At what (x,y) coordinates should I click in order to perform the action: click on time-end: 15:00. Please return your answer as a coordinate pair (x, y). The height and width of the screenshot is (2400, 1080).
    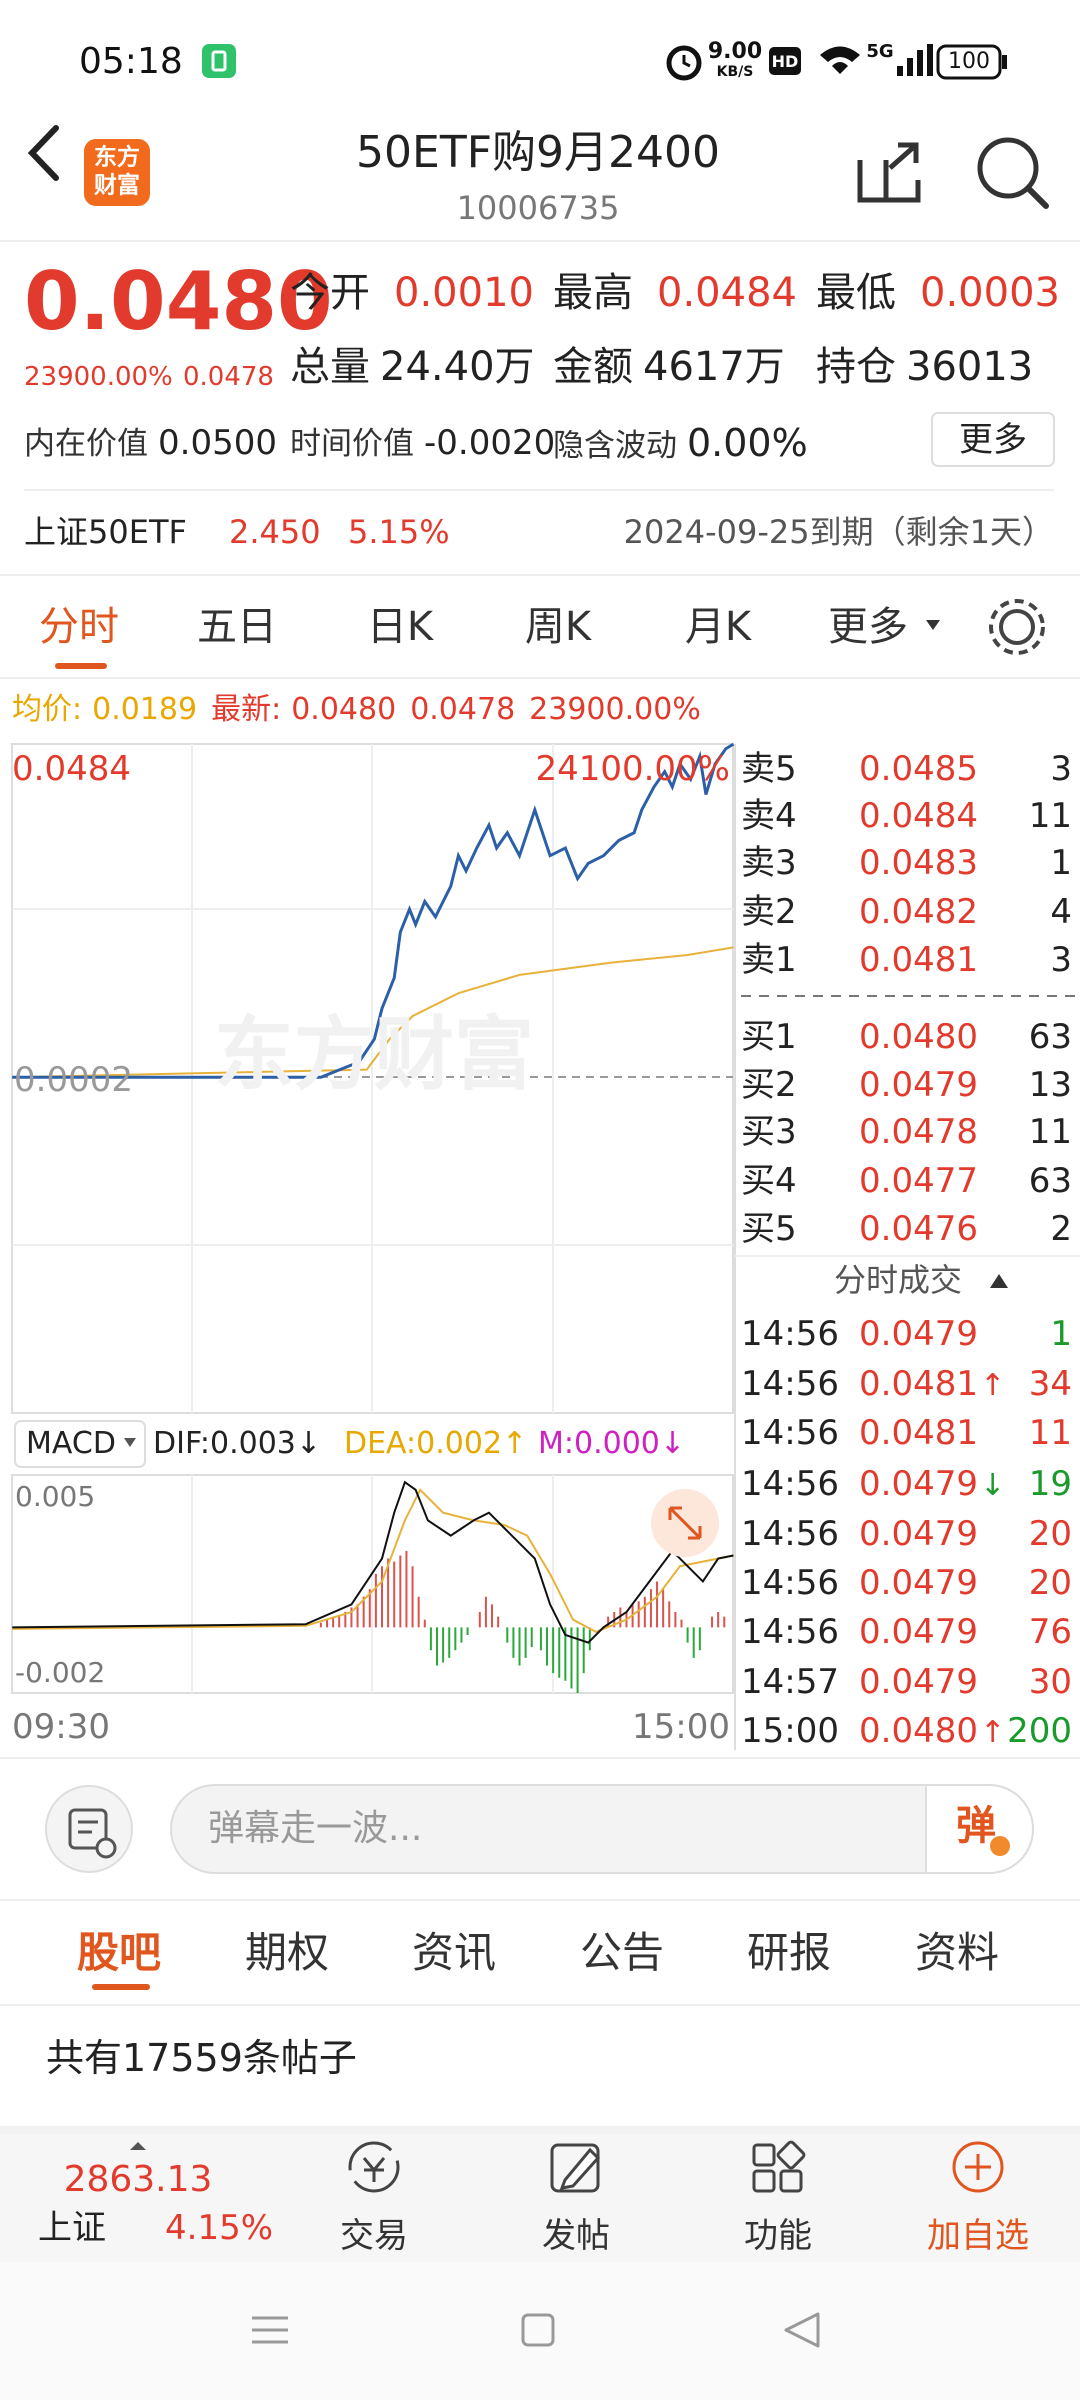
    Looking at the image, I should click on (681, 1727).